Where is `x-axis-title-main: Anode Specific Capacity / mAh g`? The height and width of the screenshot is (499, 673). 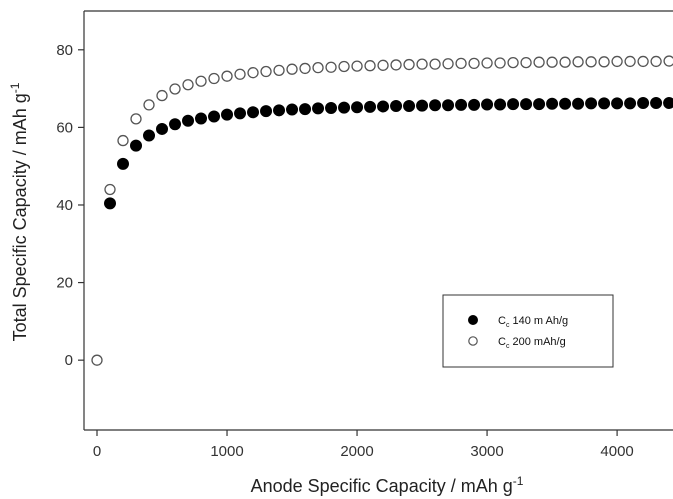 x-axis-title-main: Anode Specific Capacity / mAh g is located at coordinates (382, 486).